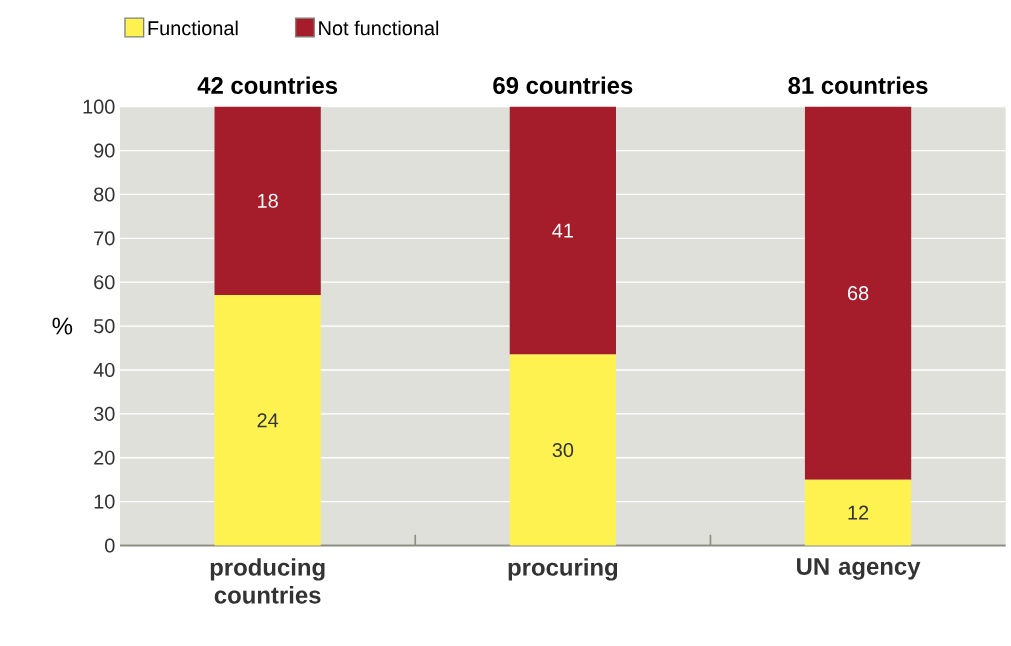 The image size is (1011, 646). I want to click on annotation: 24, so click(268, 420).